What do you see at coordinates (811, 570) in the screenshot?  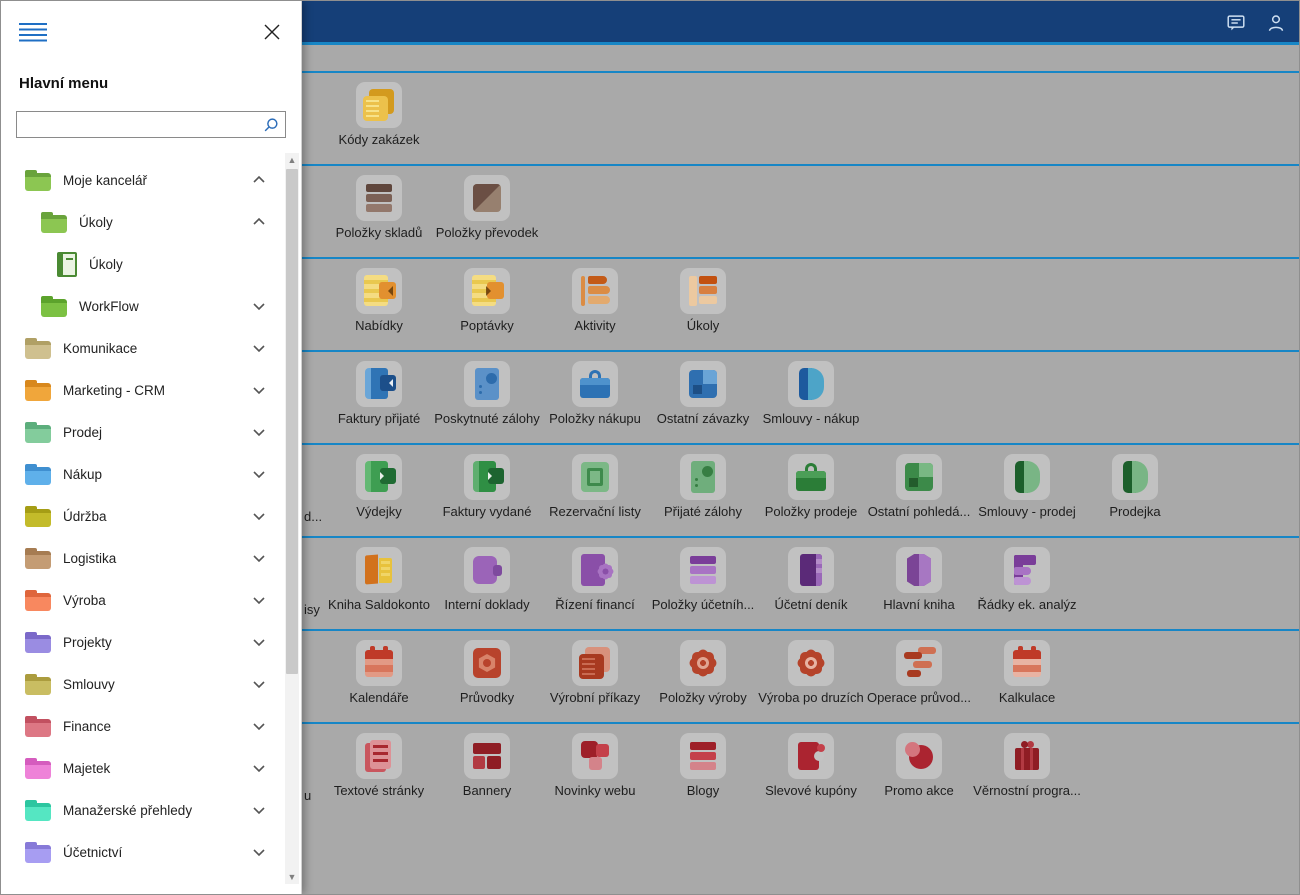 I see `ucetni-denik-icon` at bounding box center [811, 570].